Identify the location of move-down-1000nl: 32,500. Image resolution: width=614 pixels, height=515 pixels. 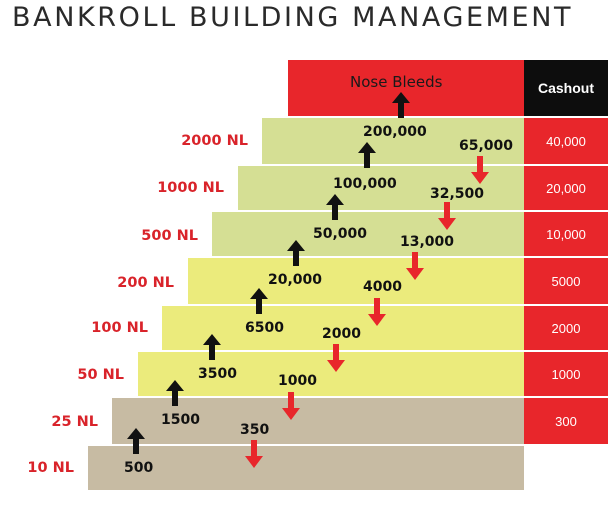
(457, 194).